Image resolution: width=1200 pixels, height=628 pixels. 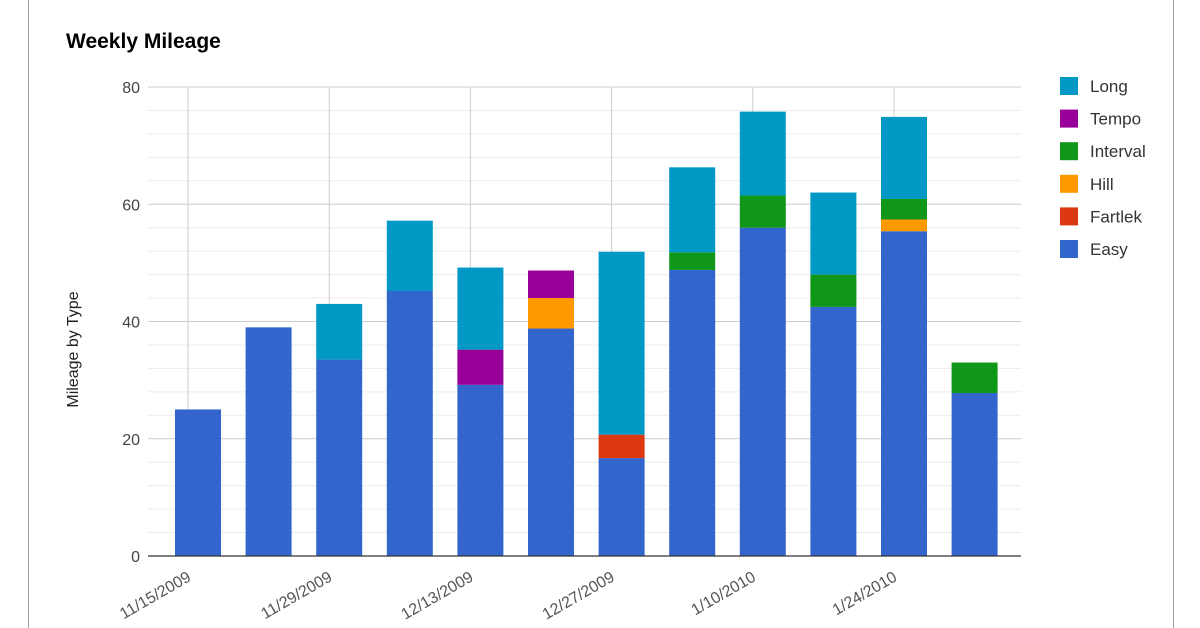 I want to click on x-tick-label: 12/13/2009, so click(x=438, y=596).